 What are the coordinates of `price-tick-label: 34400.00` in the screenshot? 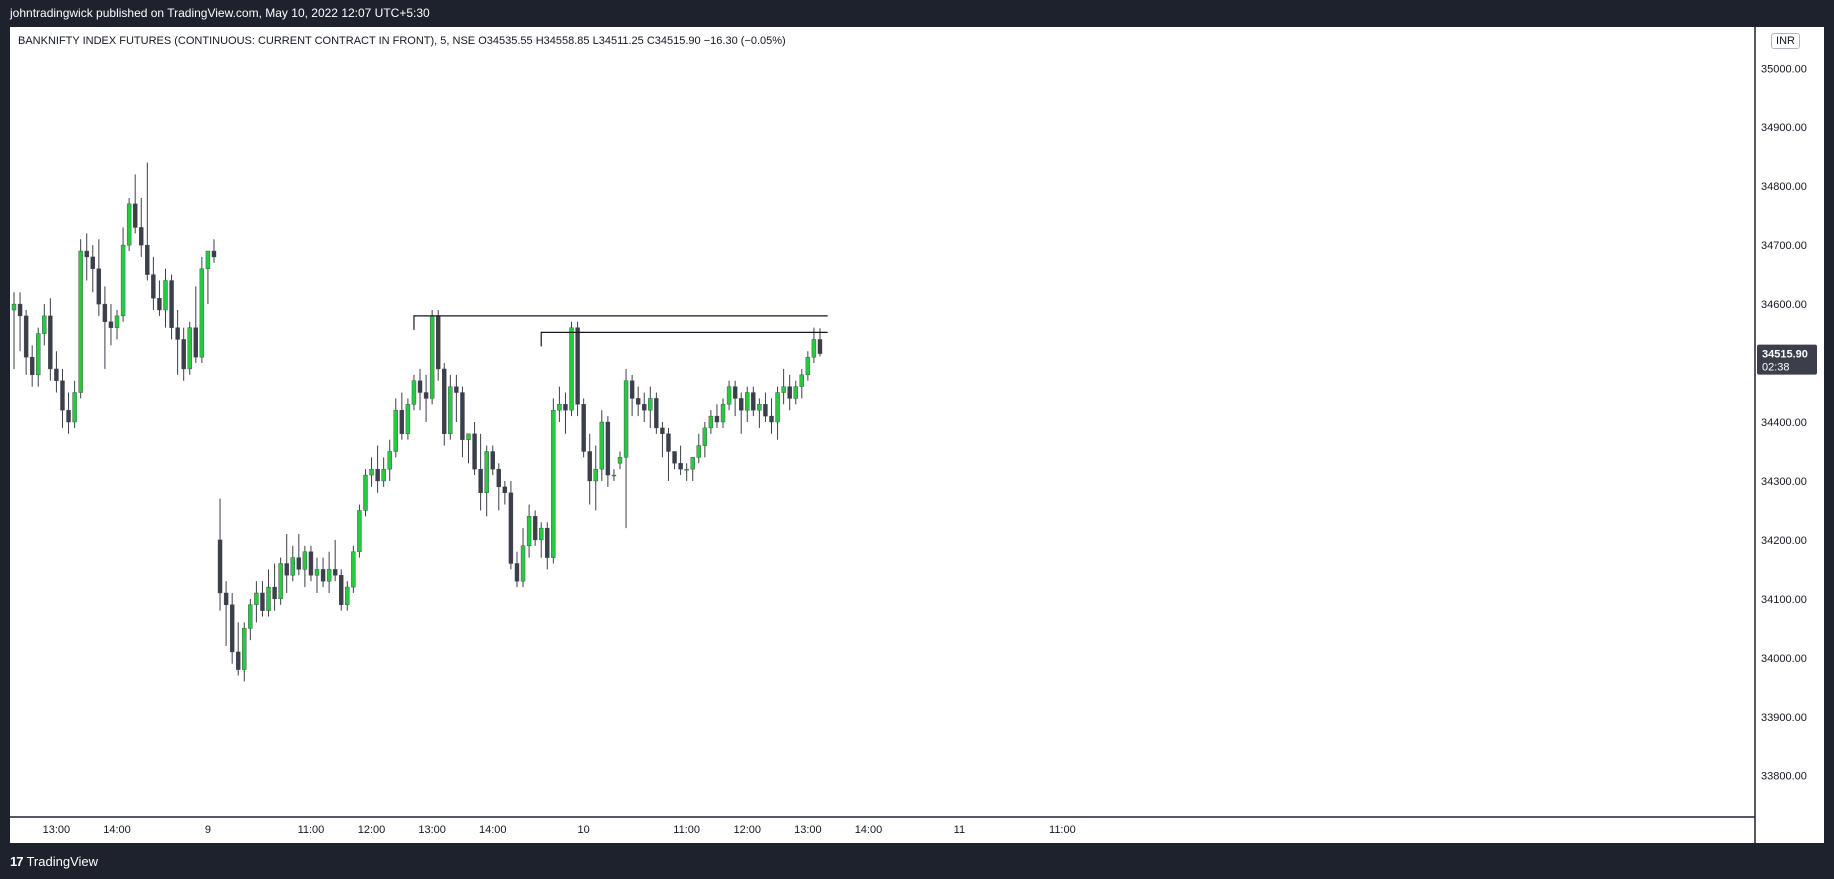 It's located at (1784, 423).